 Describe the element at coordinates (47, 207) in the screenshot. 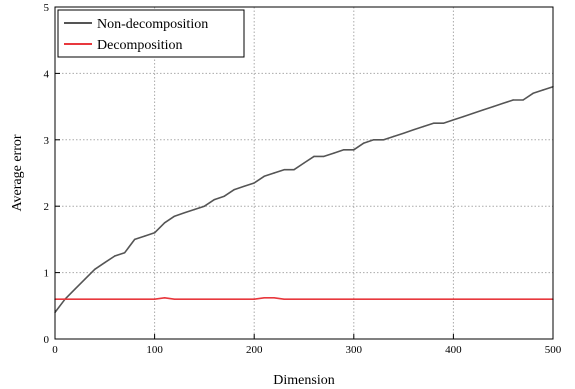

I see `y-tick-label: 2` at that location.